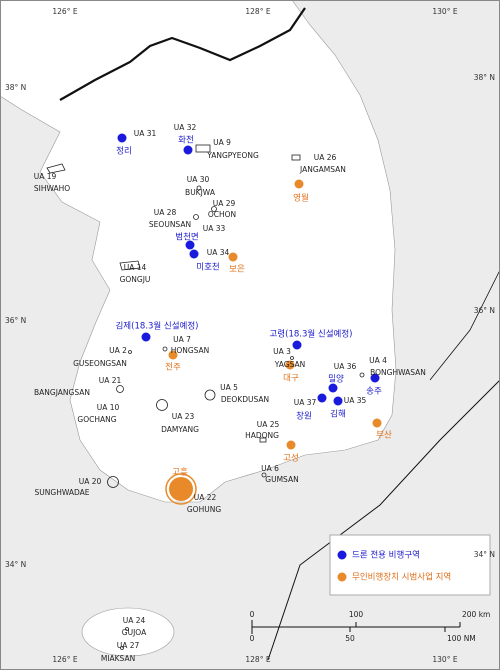  I want to click on test-site-label: 영월, so click(301, 198).